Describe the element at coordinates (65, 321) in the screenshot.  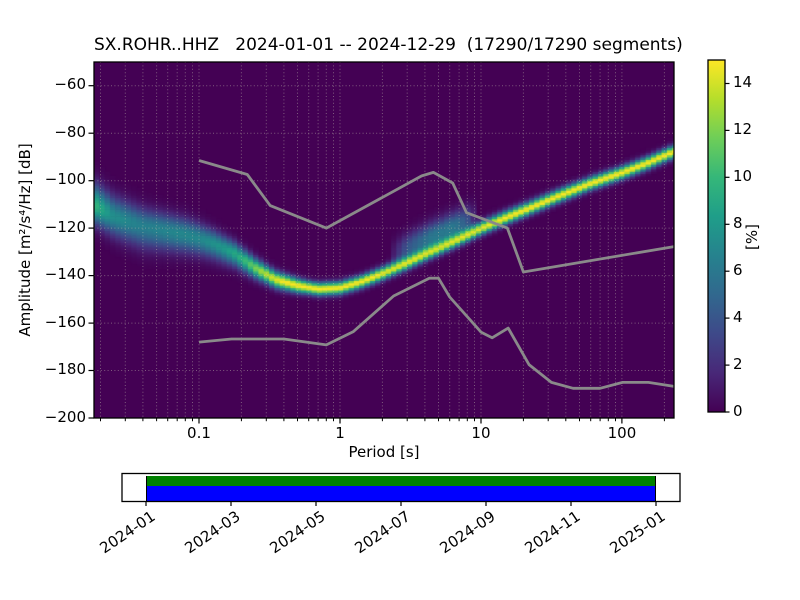
I see `y-tick-label: −160` at that location.